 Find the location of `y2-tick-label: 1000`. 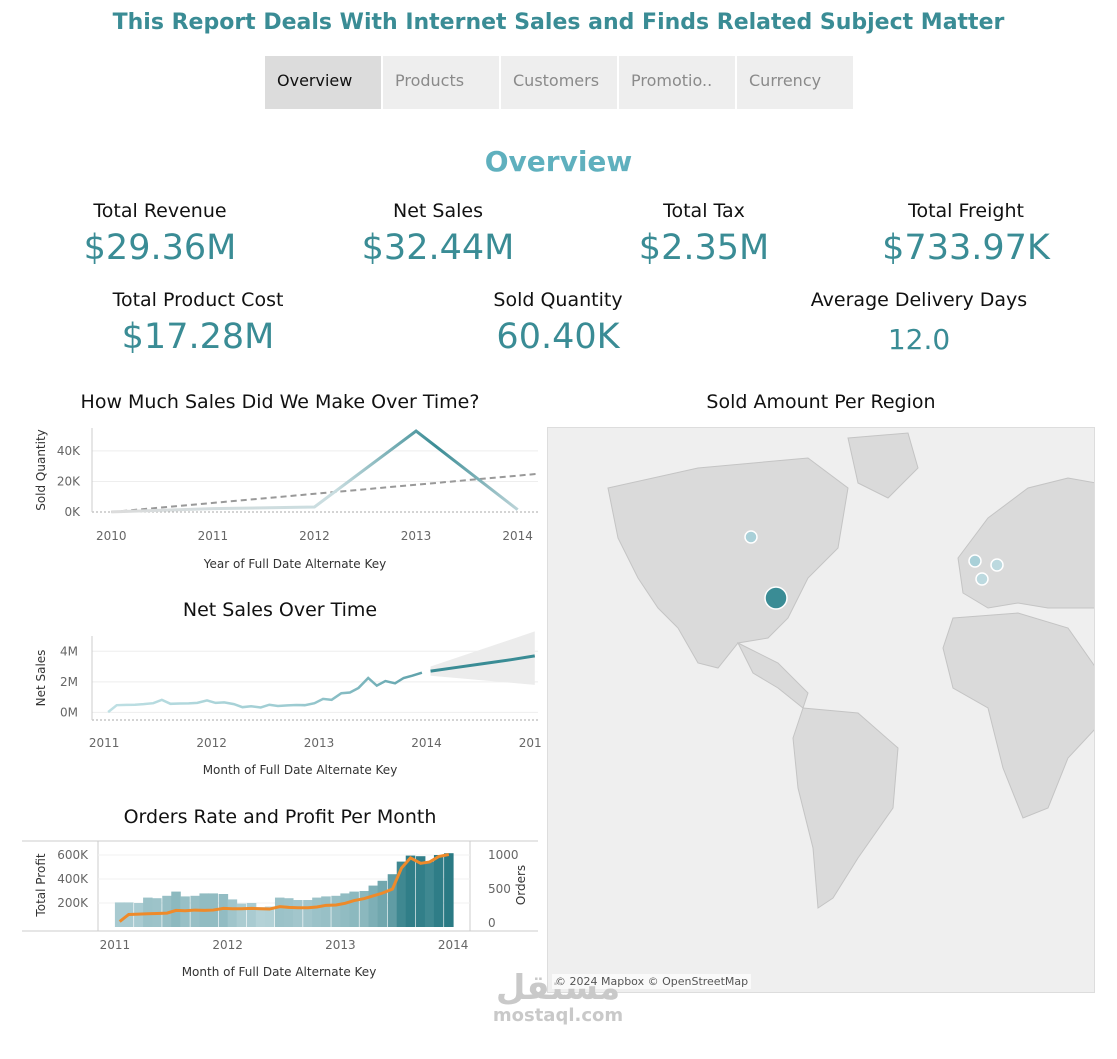

y2-tick-label: 1000 is located at coordinates (503, 855).